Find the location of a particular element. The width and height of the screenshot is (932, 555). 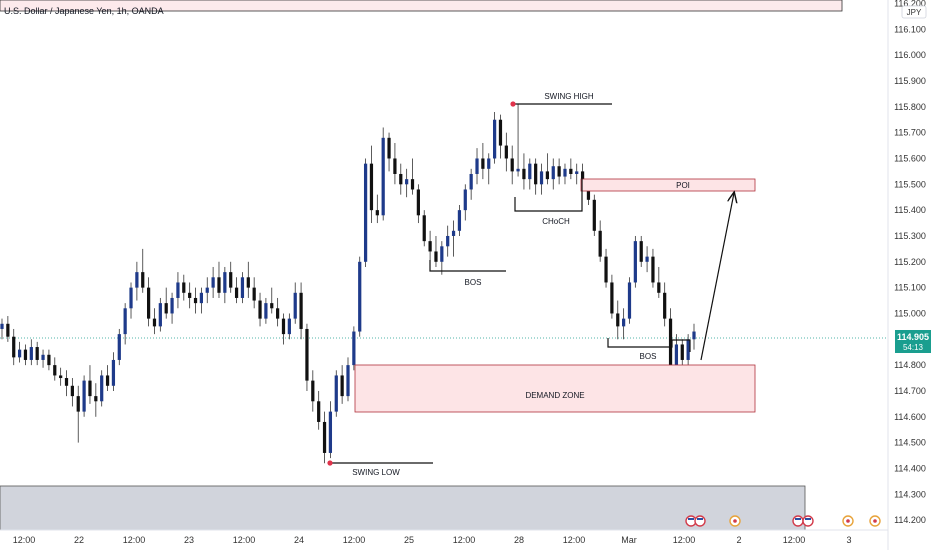

x-tick-label: 28 is located at coordinates (519, 540).